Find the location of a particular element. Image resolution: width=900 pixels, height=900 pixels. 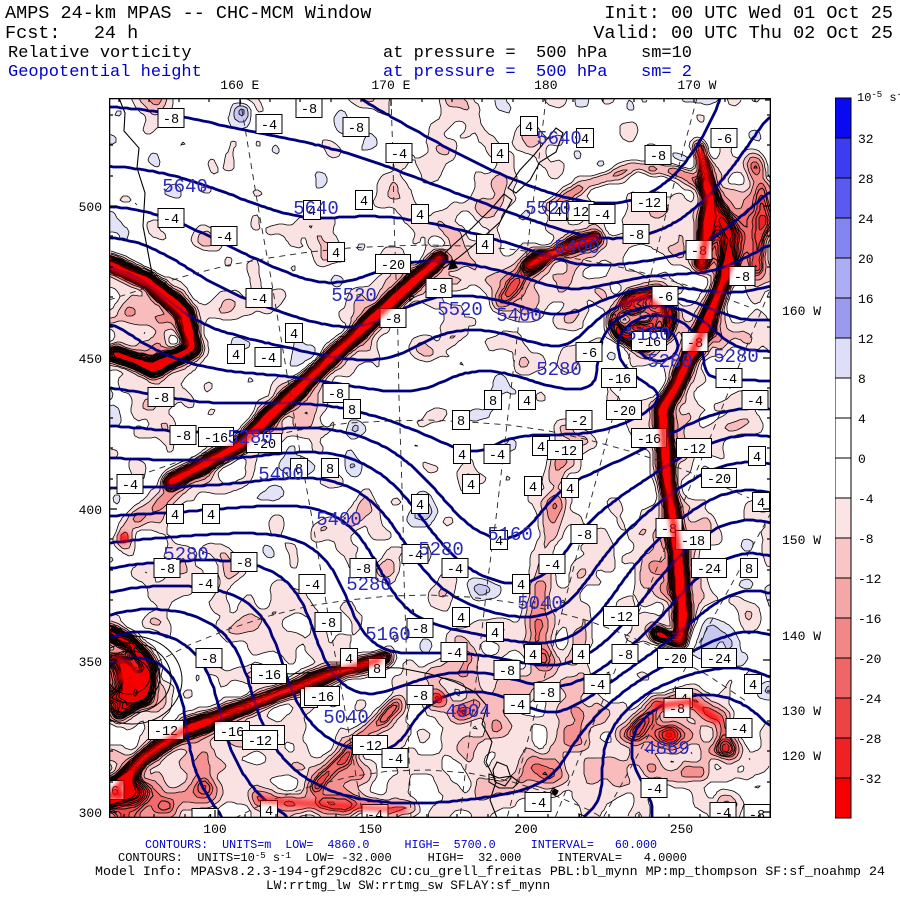

svg-text: -18 is located at coordinates (693, 542).